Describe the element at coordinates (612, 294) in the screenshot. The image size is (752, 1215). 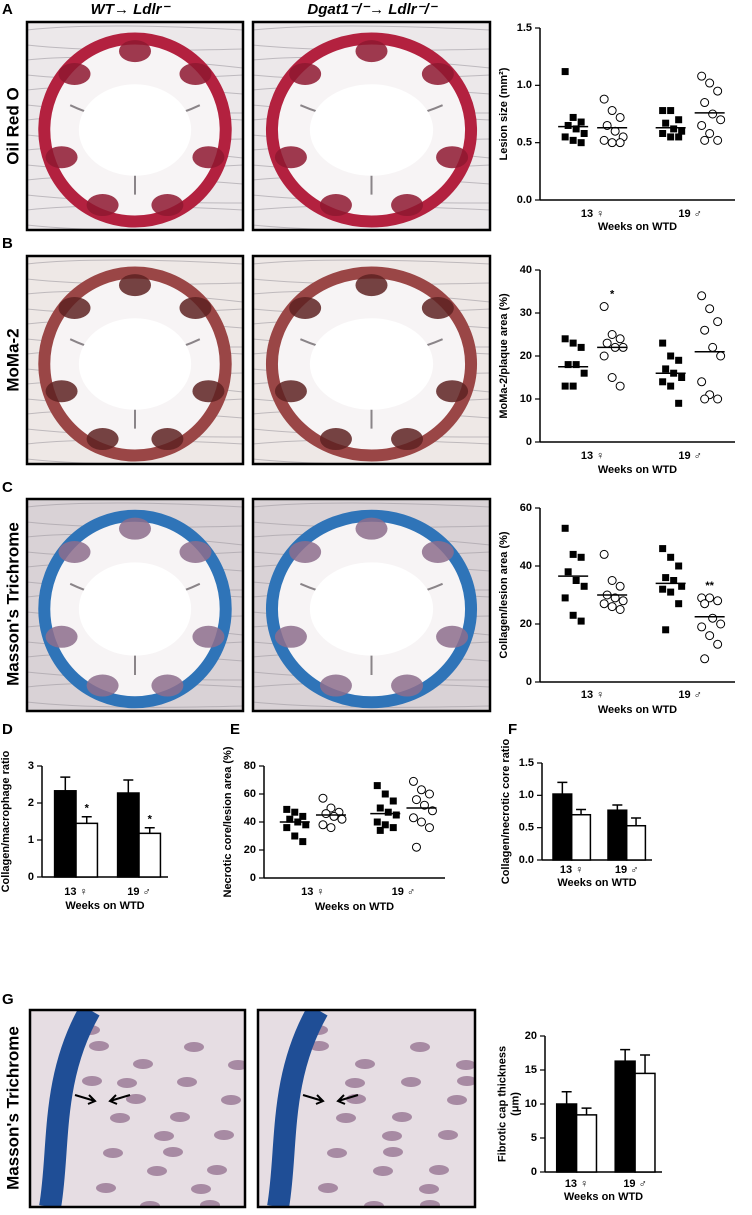
I see `significance-label: *` at that location.